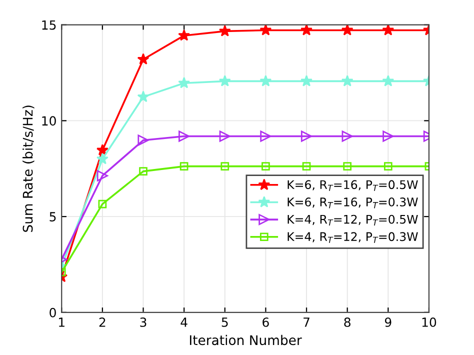  Describe the element at coordinates (53, 313) in the screenshot. I see `y-tick-label: 0` at that location.